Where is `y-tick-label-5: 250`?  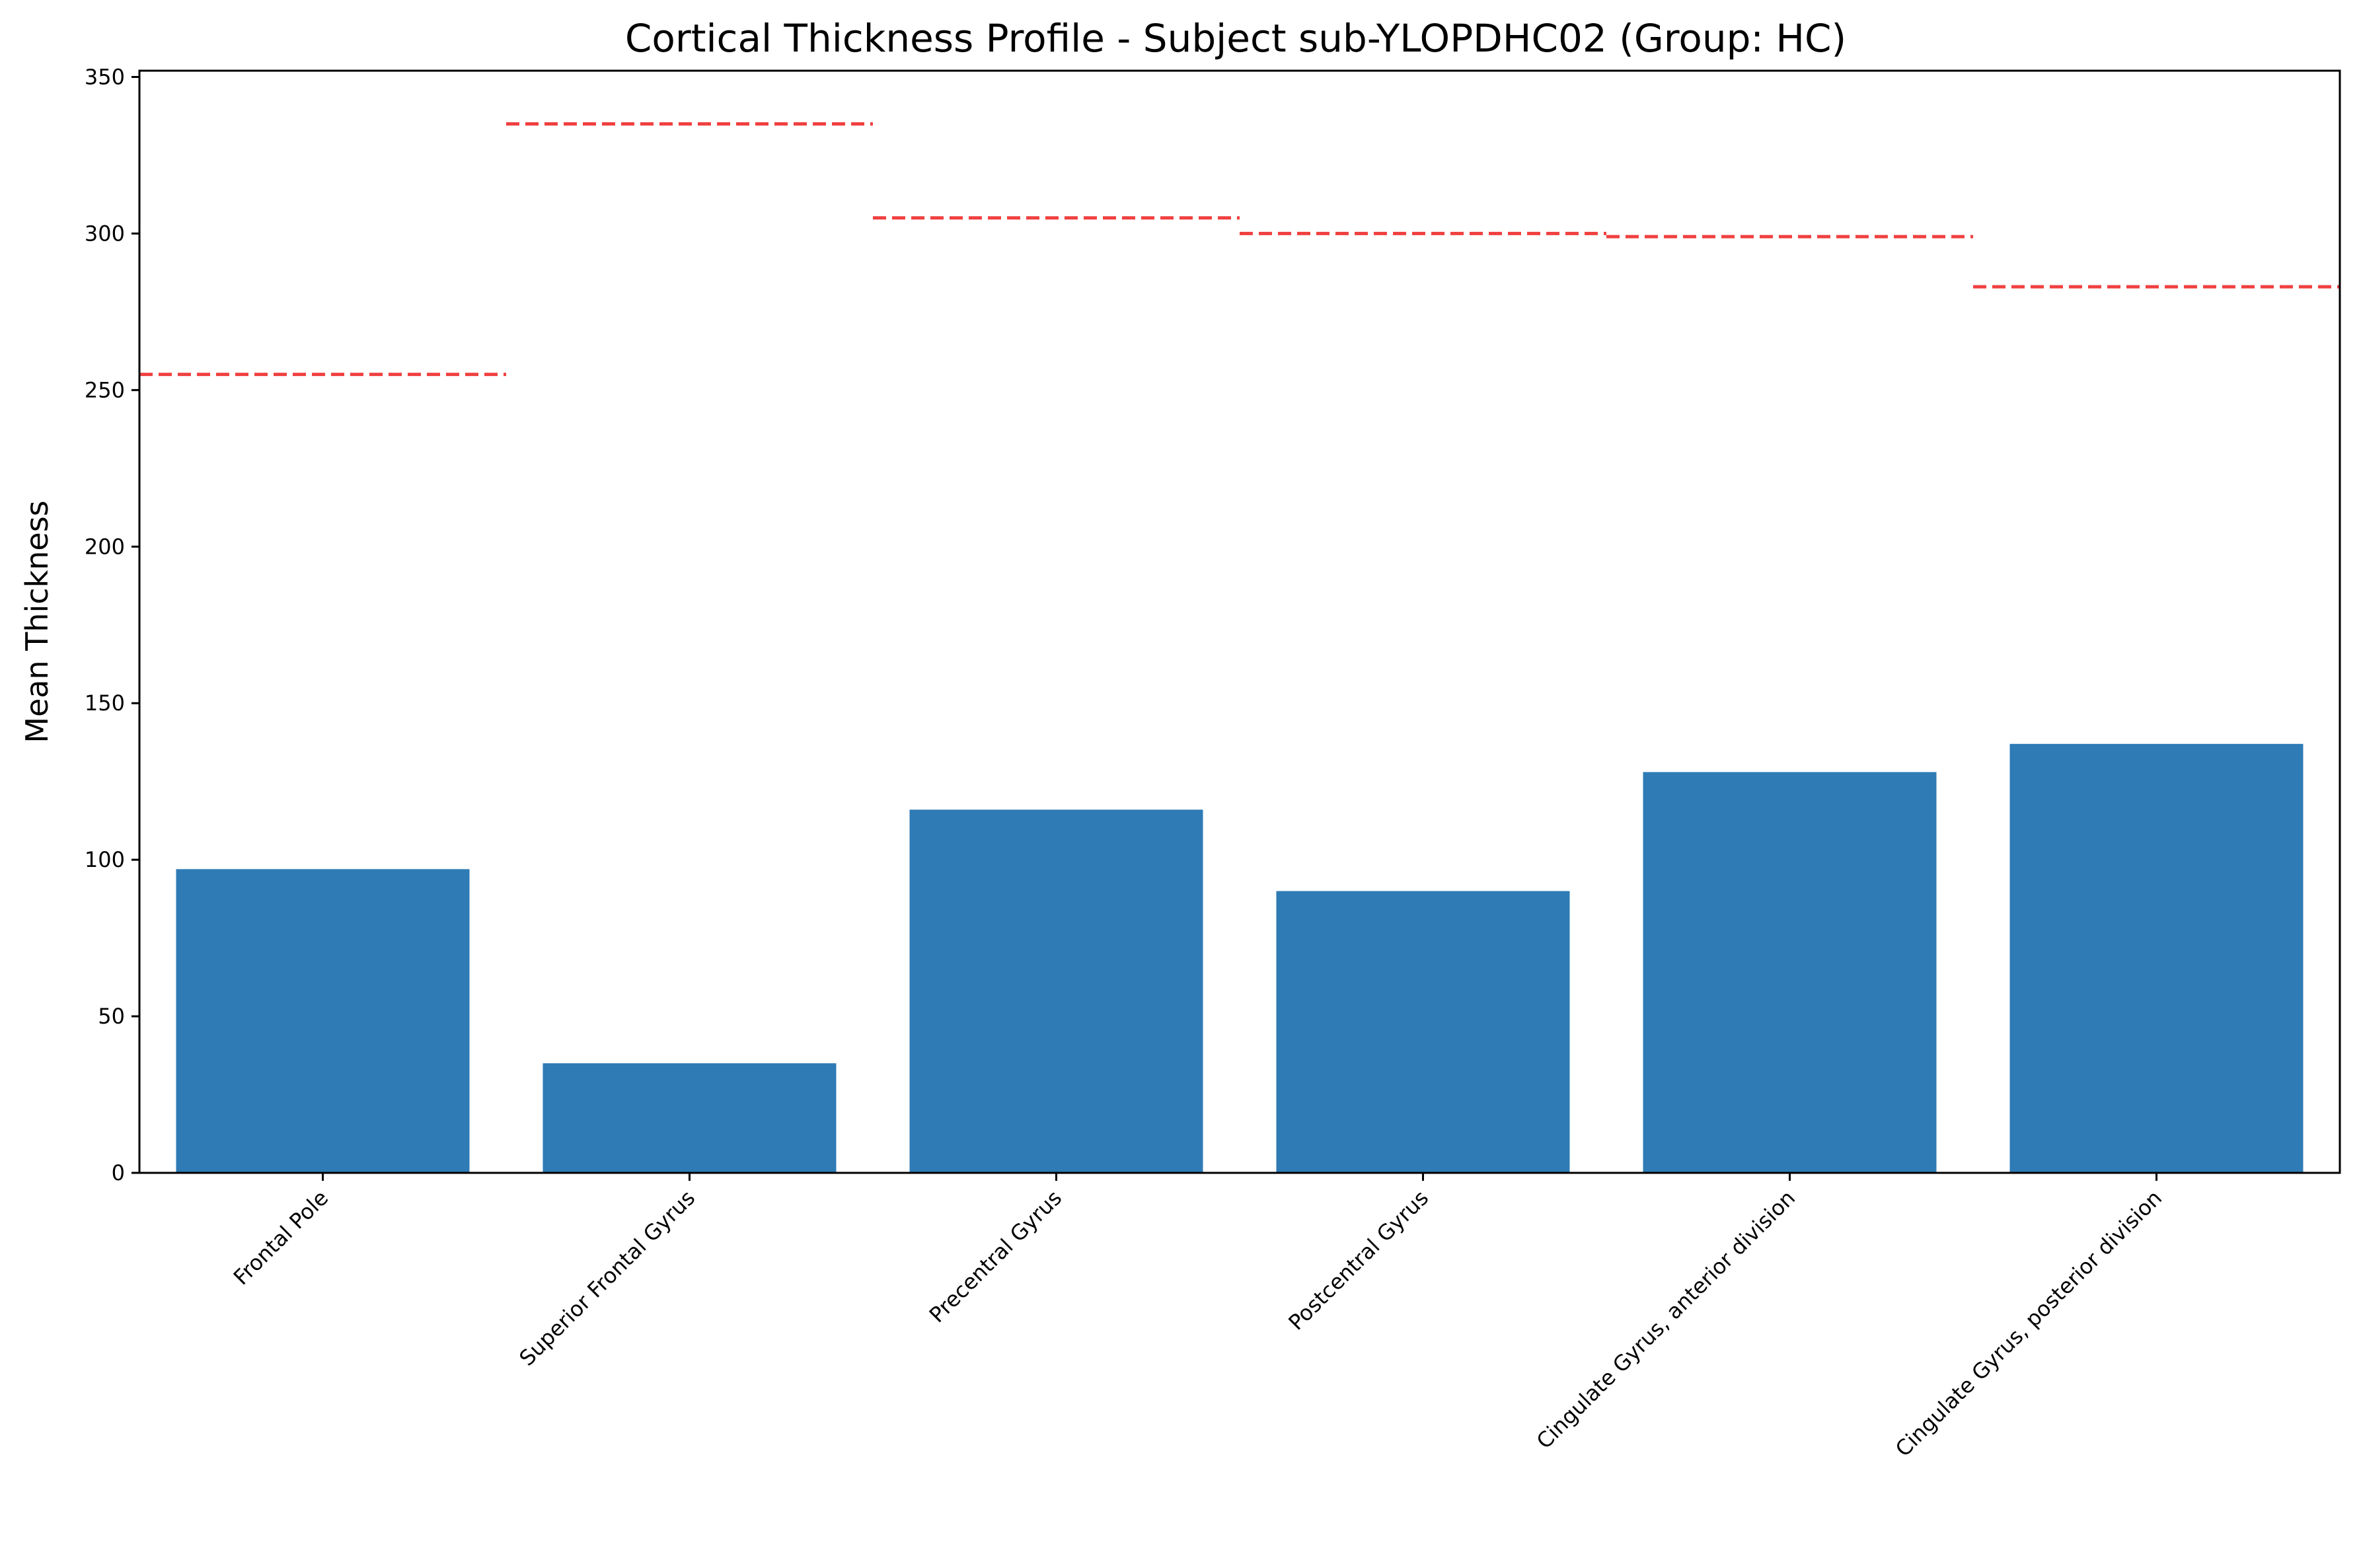
y-tick-label-5: 250 is located at coordinates (105, 389).